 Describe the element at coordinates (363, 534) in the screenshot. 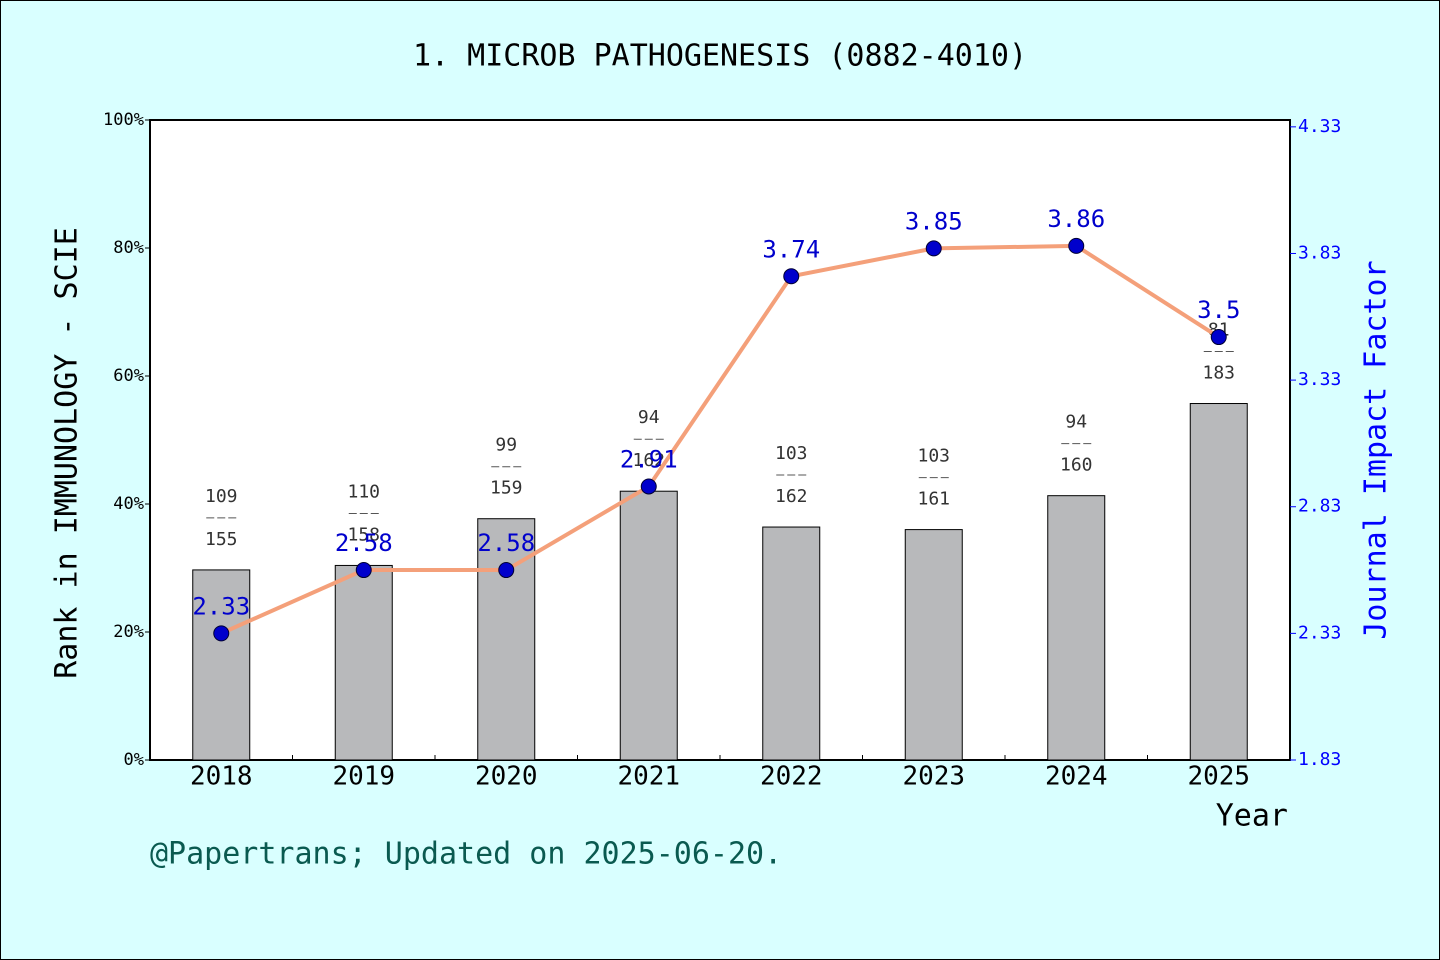

I see `total-label: 158` at that location.